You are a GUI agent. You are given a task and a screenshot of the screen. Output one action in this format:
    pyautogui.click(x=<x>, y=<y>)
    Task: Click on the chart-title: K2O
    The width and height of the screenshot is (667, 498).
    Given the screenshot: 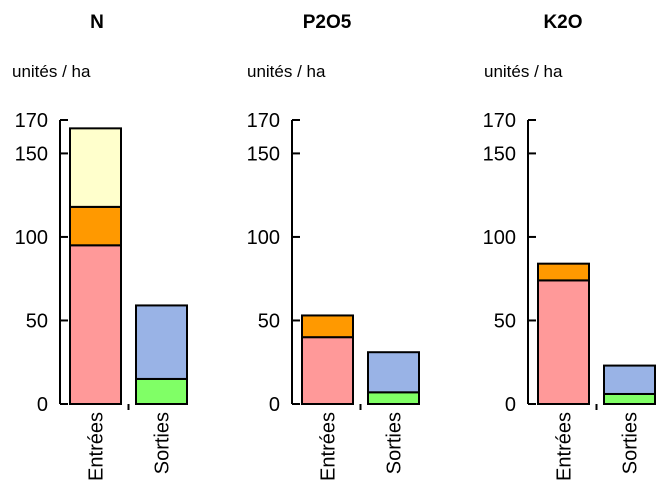 What is the action you would take?
    pyautogui.click(x=562, y=22)
    